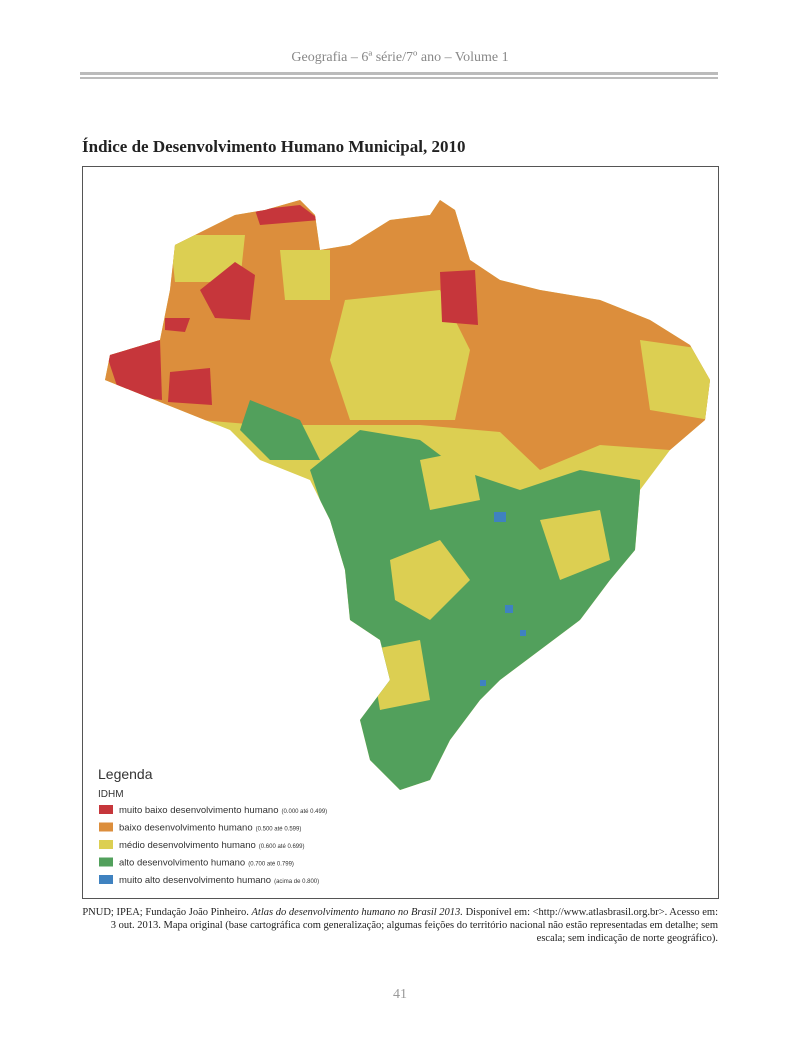 The height and width of the screenshot is (1039, 800). I want to click on legend-subtitle: IDHM, so click(111, 794).